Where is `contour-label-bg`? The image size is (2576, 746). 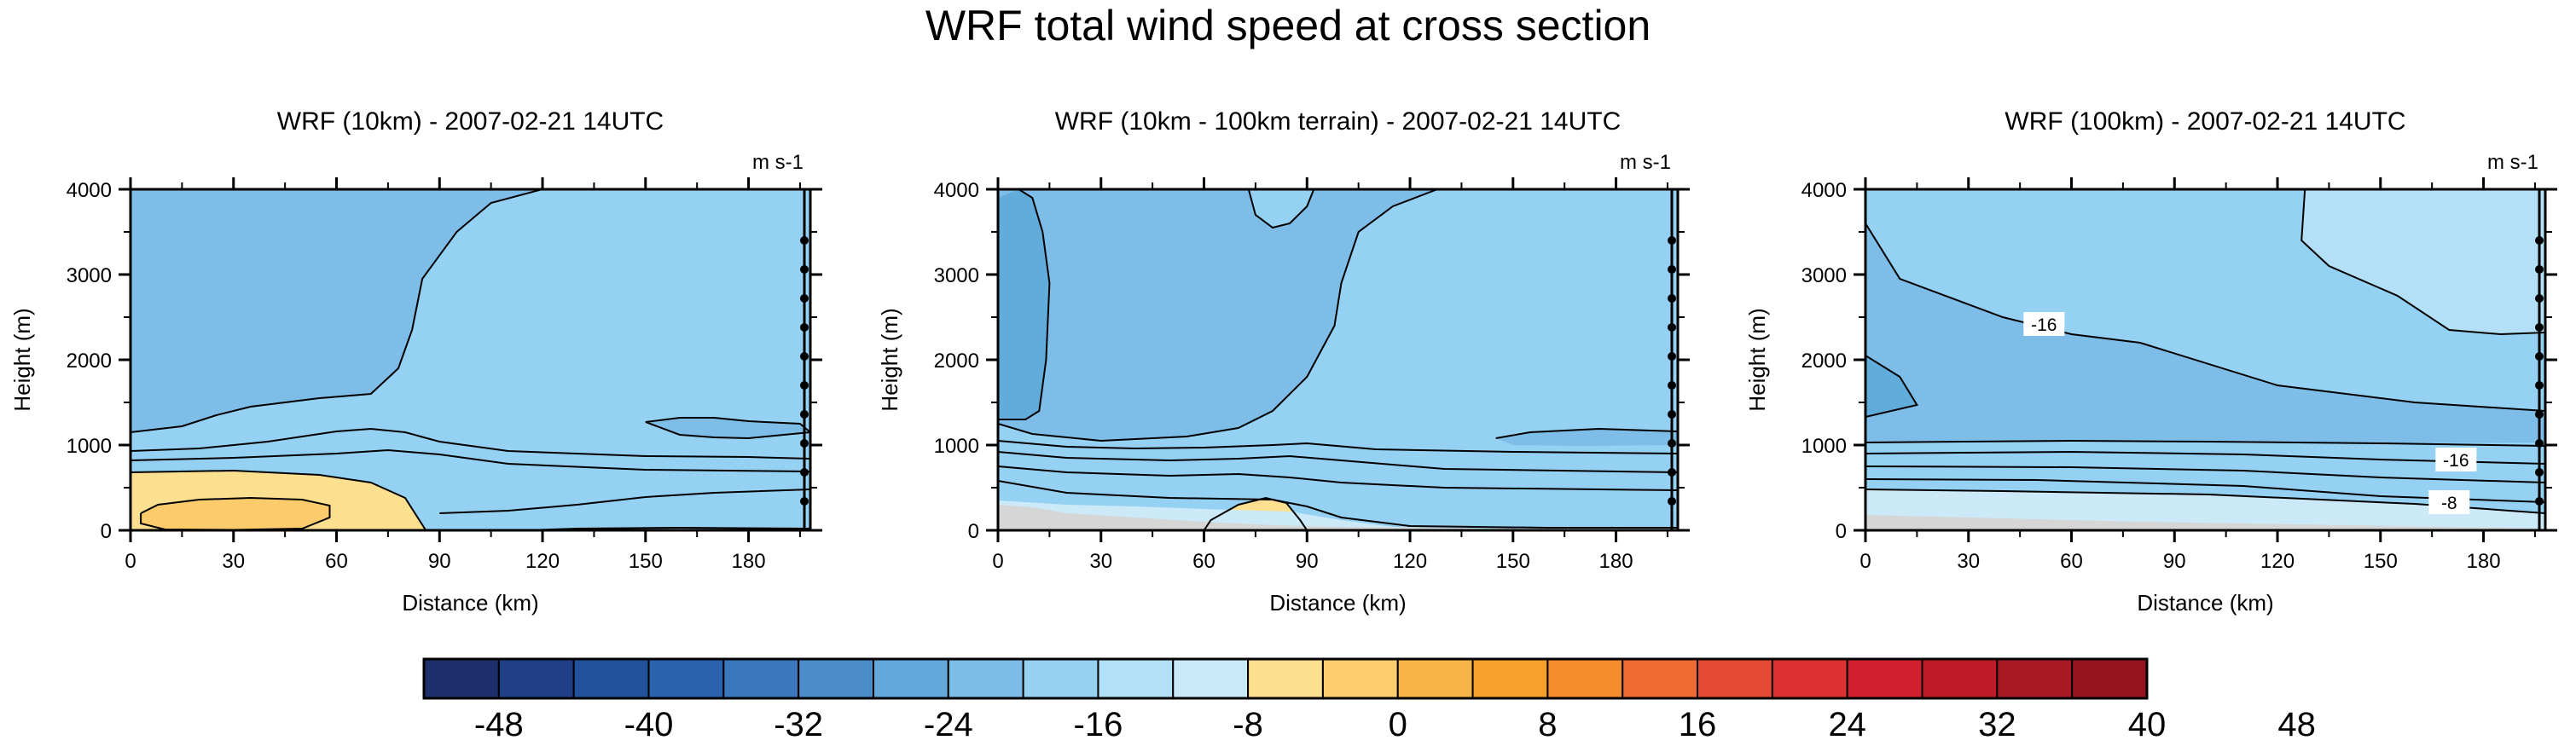
contour-label-bg is located at coordinates (2044, 324).